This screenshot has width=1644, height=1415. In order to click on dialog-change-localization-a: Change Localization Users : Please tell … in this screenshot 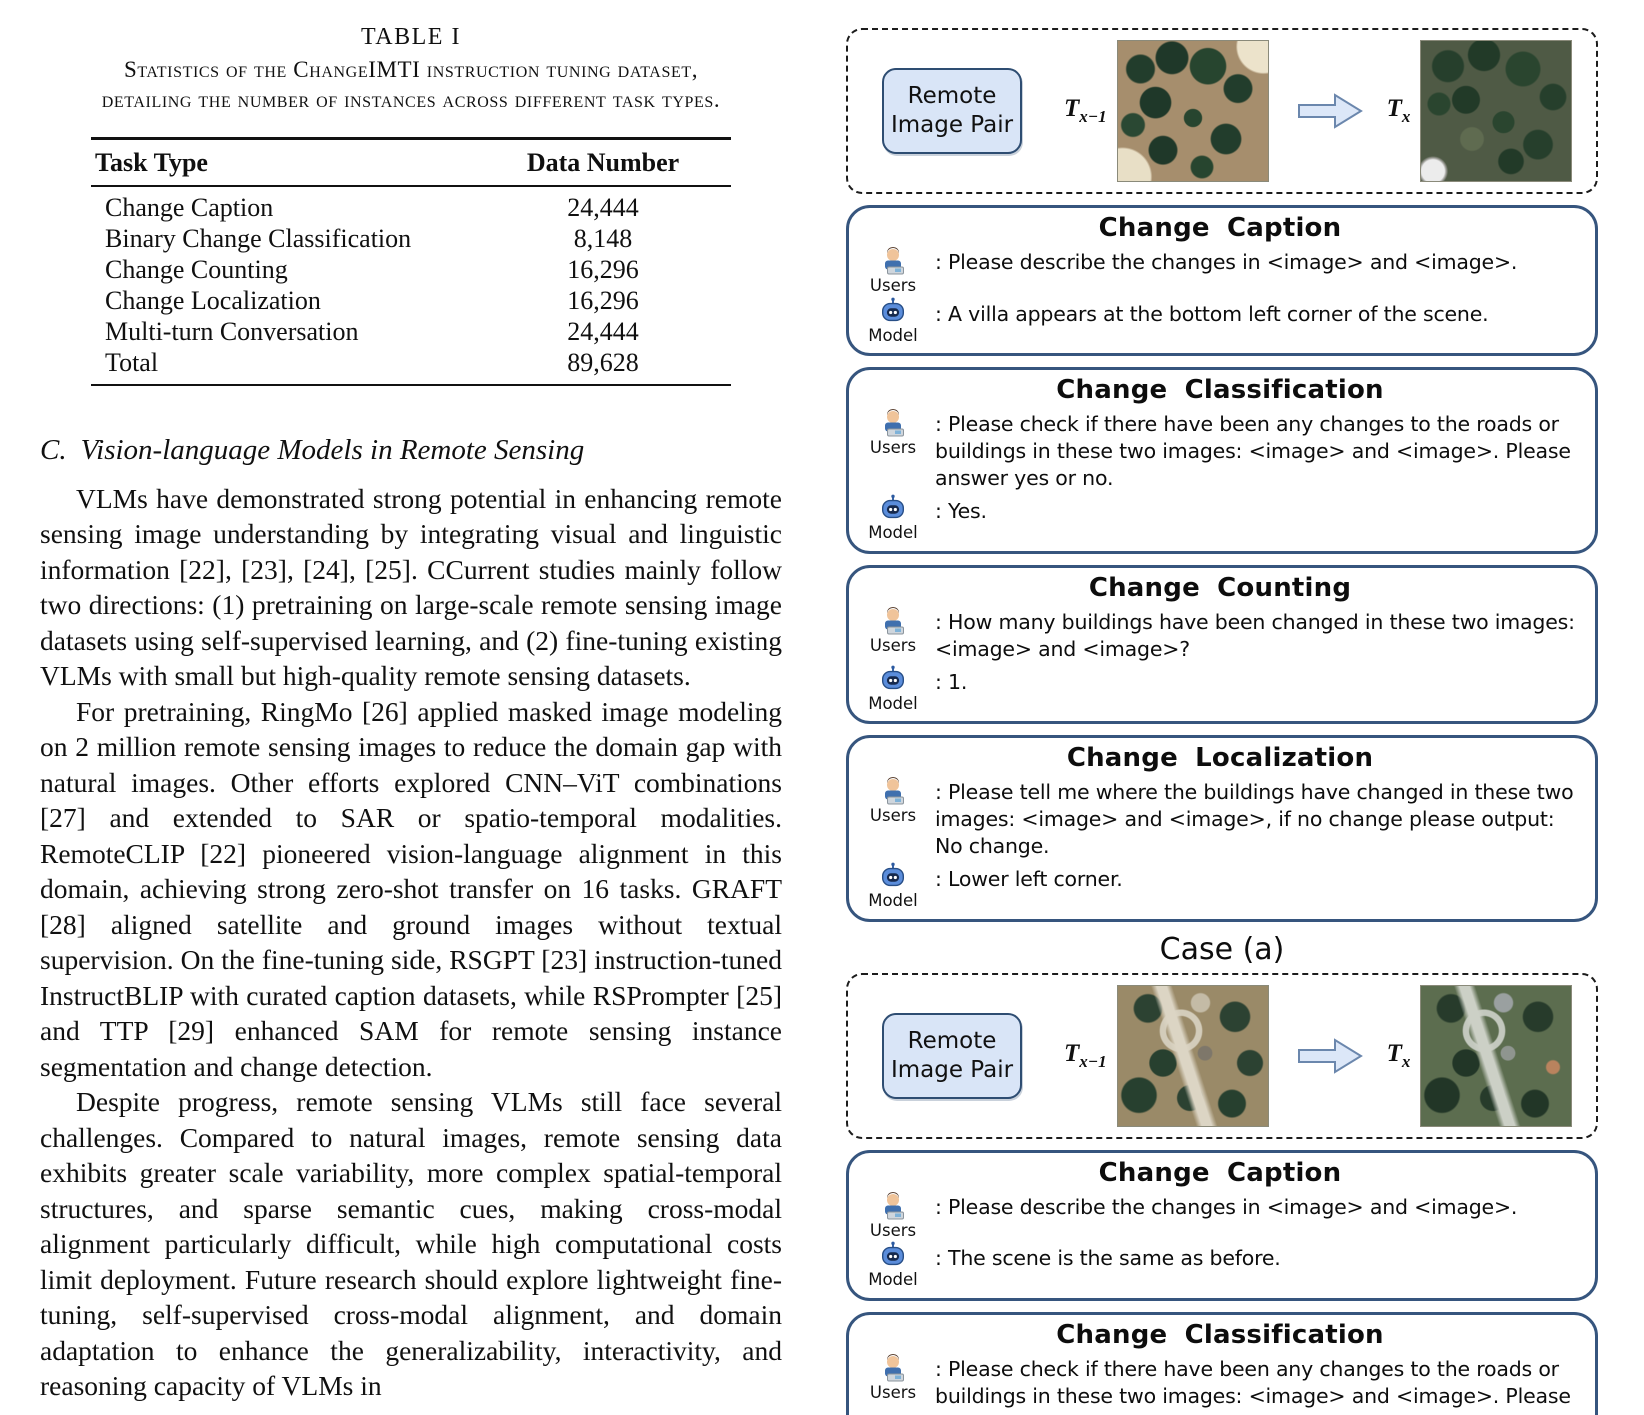, I will do `click(1222, 828)`.